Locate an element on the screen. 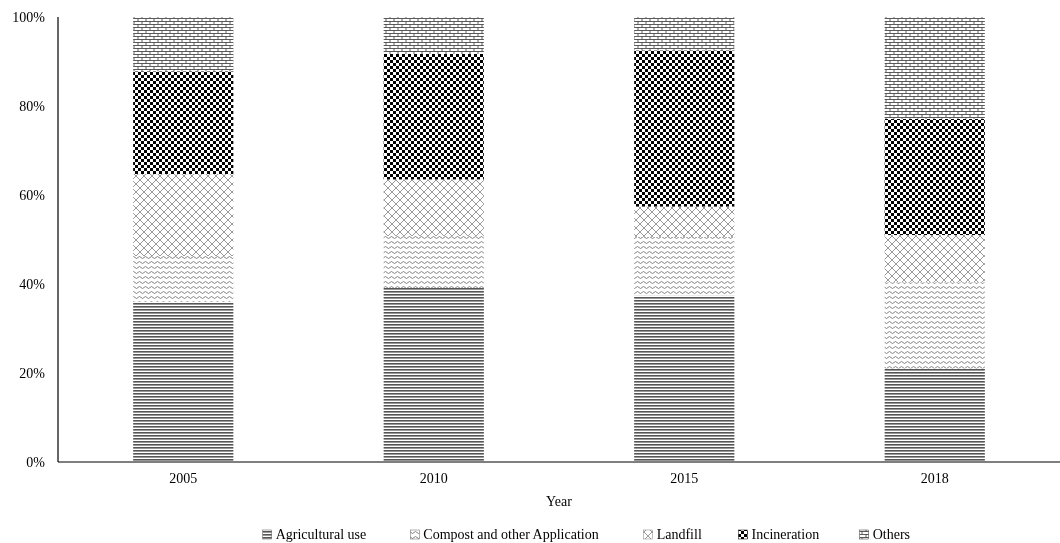  legend-label: Compost and other Application is located at coordinates (511, 534).